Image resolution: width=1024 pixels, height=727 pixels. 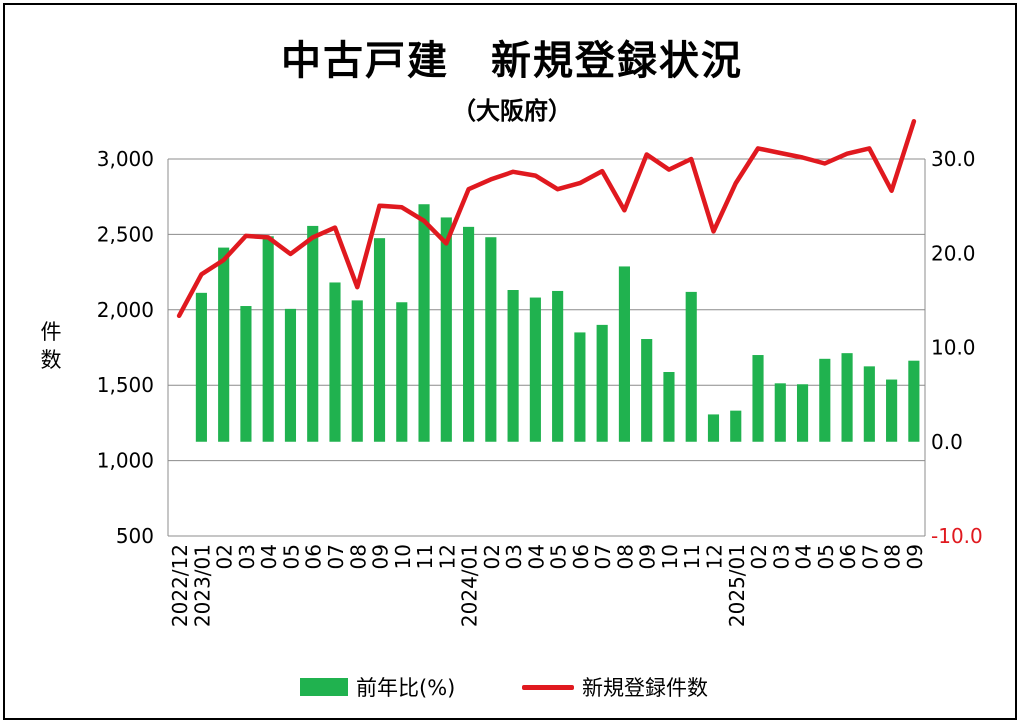 What do you see at coordinates (125, 461) in the screenshot?
I see `y-tick-left-label: 1,000` at bounding box center [125, 461].